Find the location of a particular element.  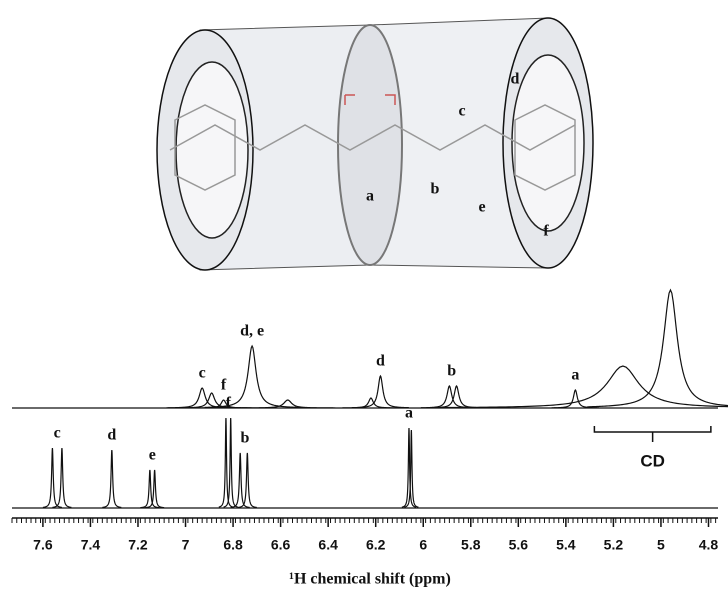

x-tick-label: 7.2 is located at coordinates (138, 545).